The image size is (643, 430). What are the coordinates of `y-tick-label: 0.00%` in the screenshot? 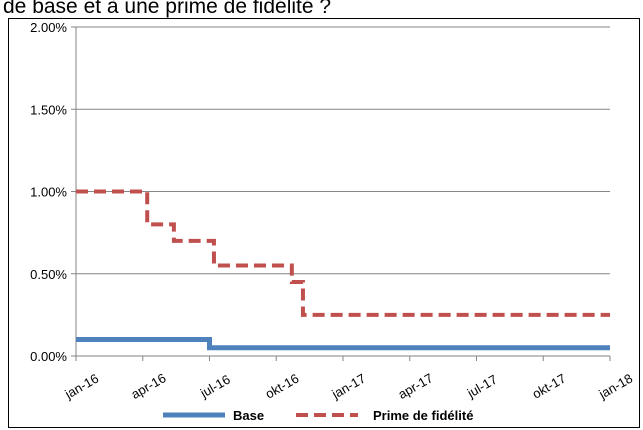 It's located at (48, 356).